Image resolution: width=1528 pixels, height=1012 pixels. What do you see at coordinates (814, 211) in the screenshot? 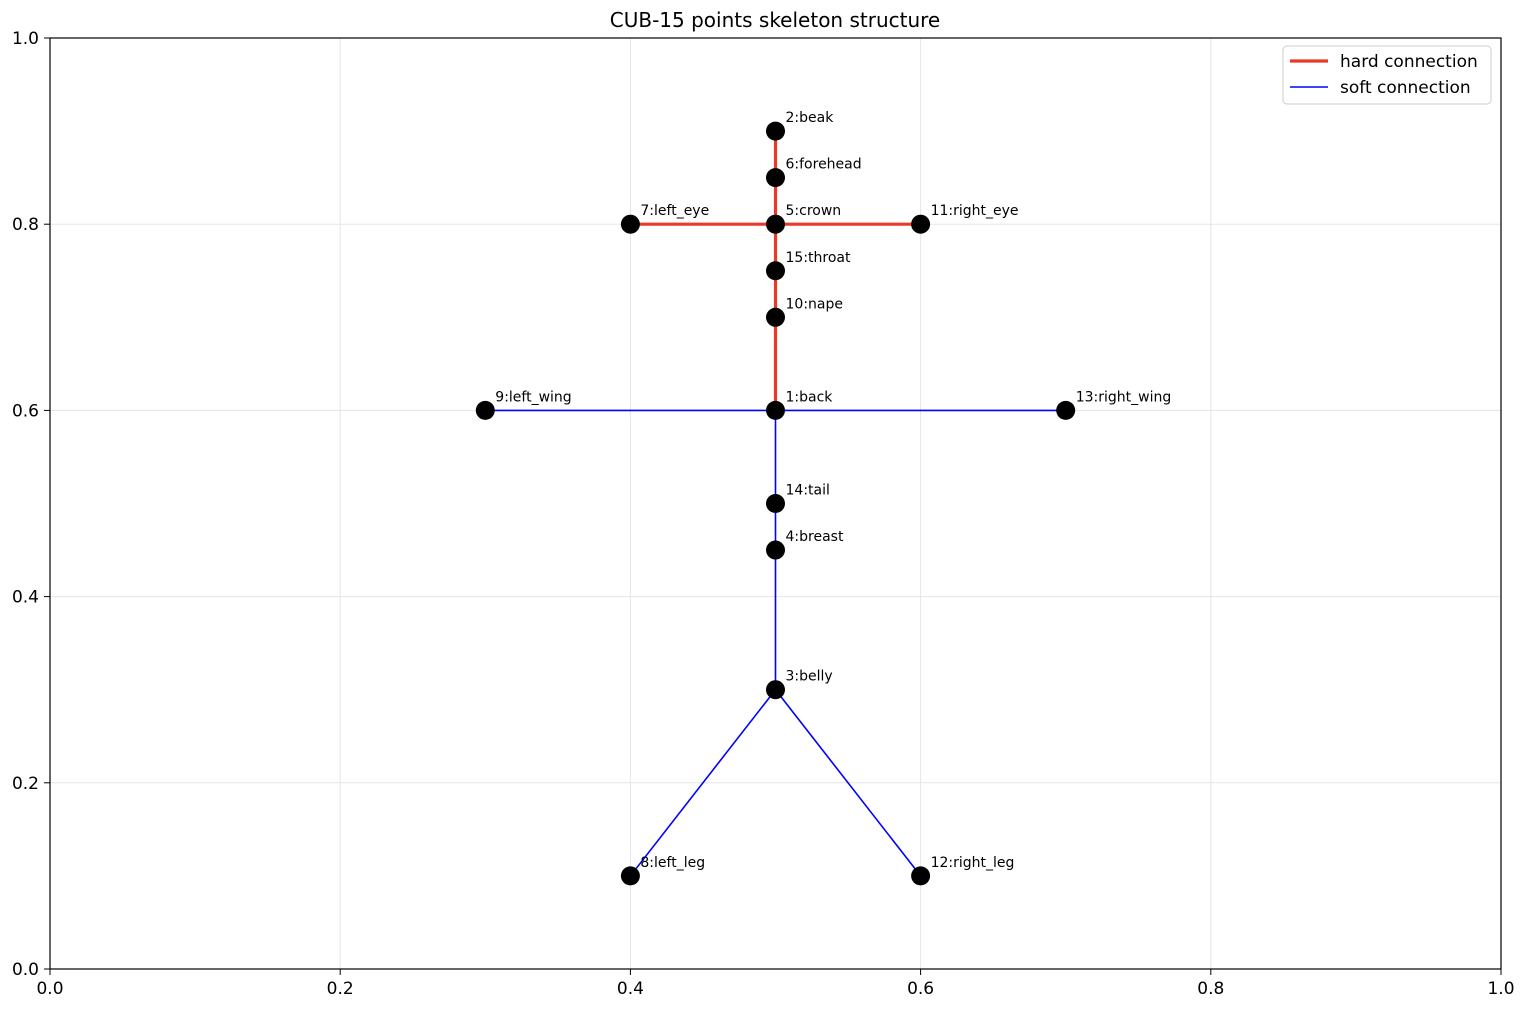
I see `keypoint-label: 5:crown` at bounding box center [814, 211].